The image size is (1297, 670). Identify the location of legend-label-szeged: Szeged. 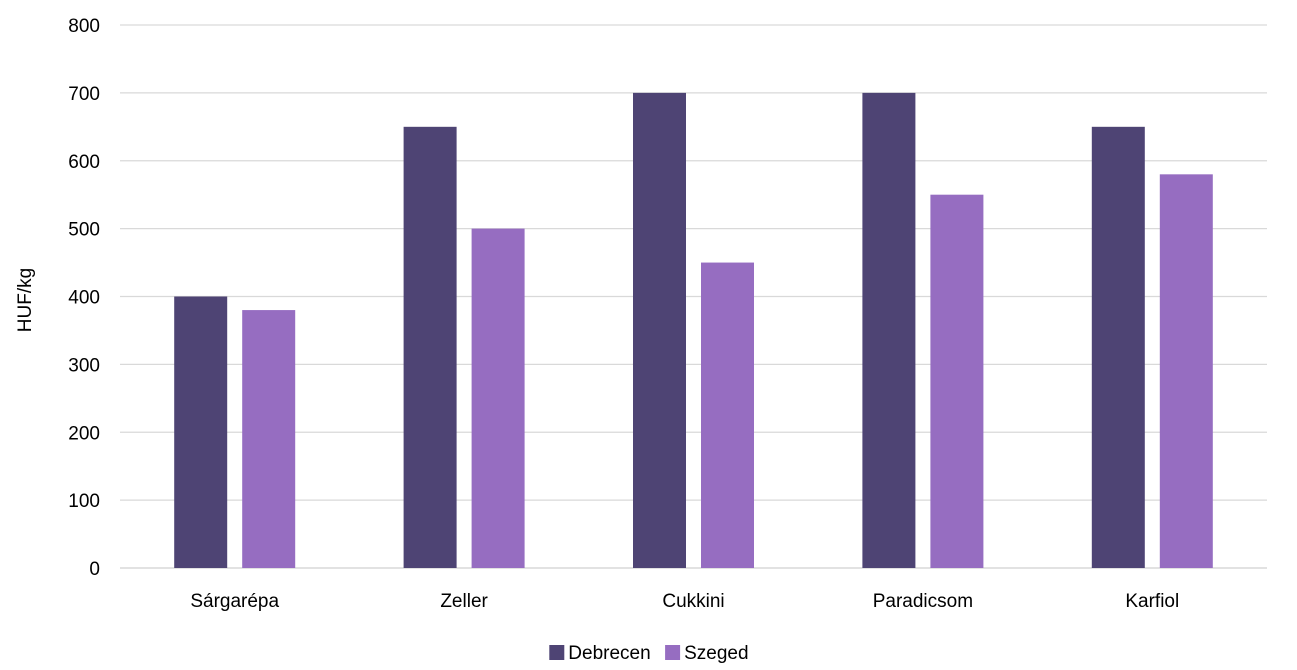
(716, 653).